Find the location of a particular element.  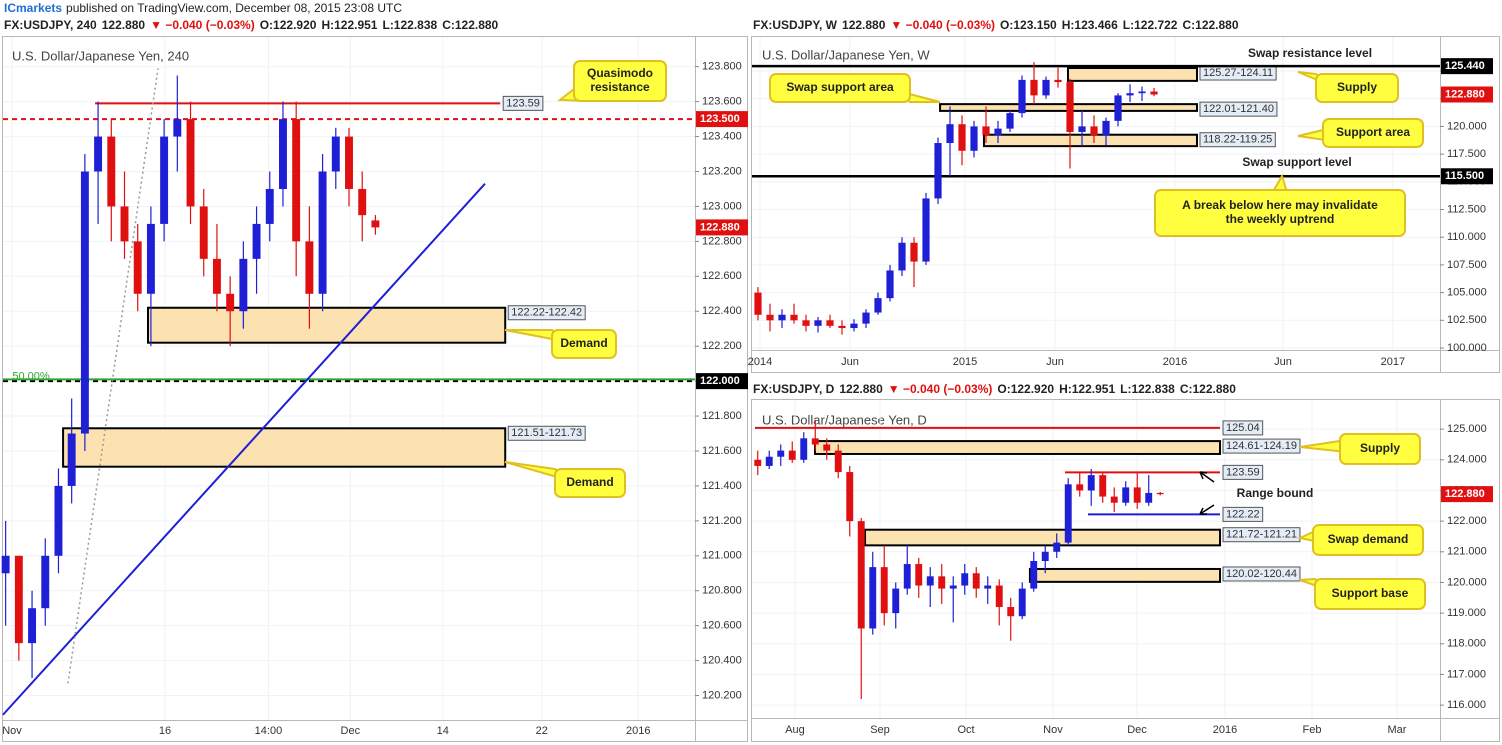

y-tick-label: 120.000 is located at coordinates (1467, 126).